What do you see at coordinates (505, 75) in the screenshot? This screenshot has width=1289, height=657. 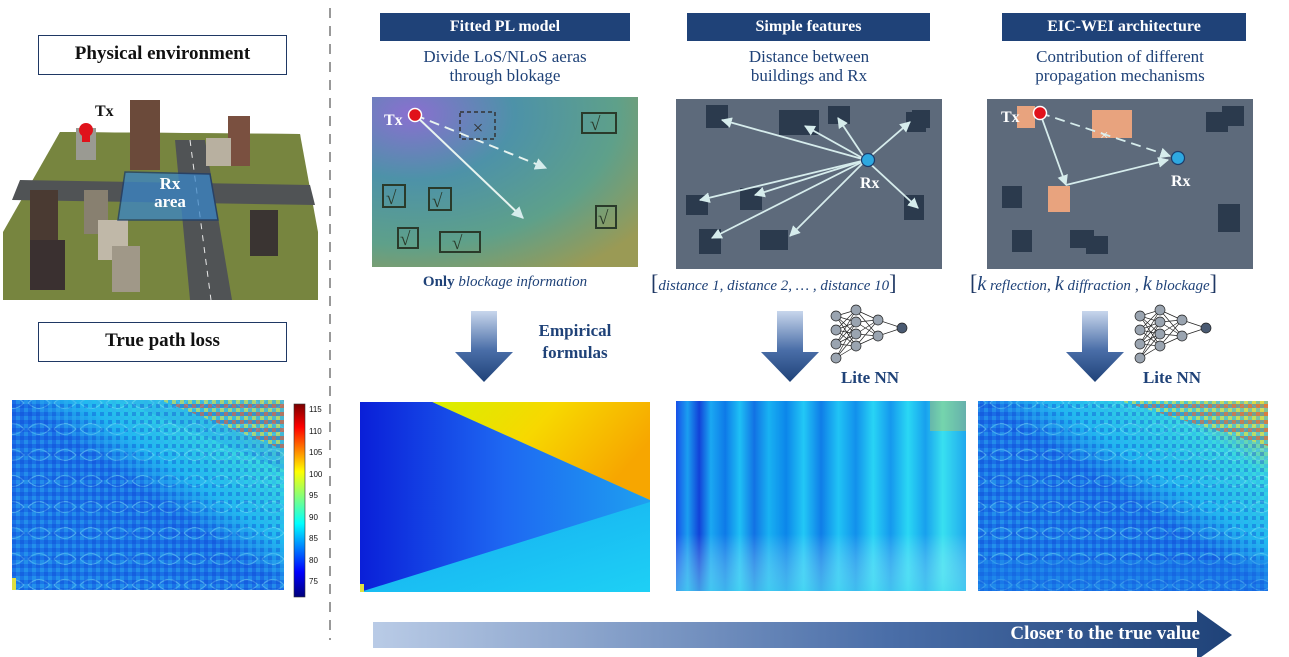 I see `fitted-pl-subtitle-2: through blokage` at bounding box center [505, 75].